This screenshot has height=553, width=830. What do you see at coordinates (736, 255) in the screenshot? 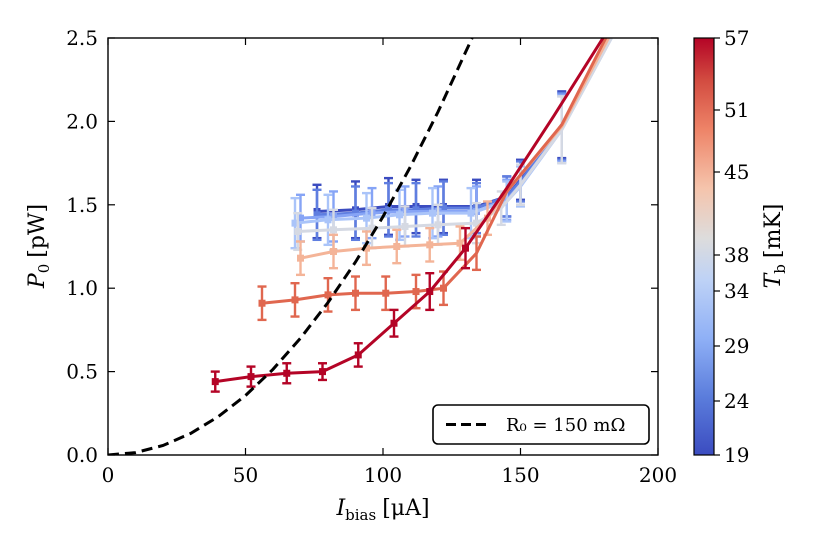
I see `colorbar-tick-label: 38` at bounding box center [736, 255].